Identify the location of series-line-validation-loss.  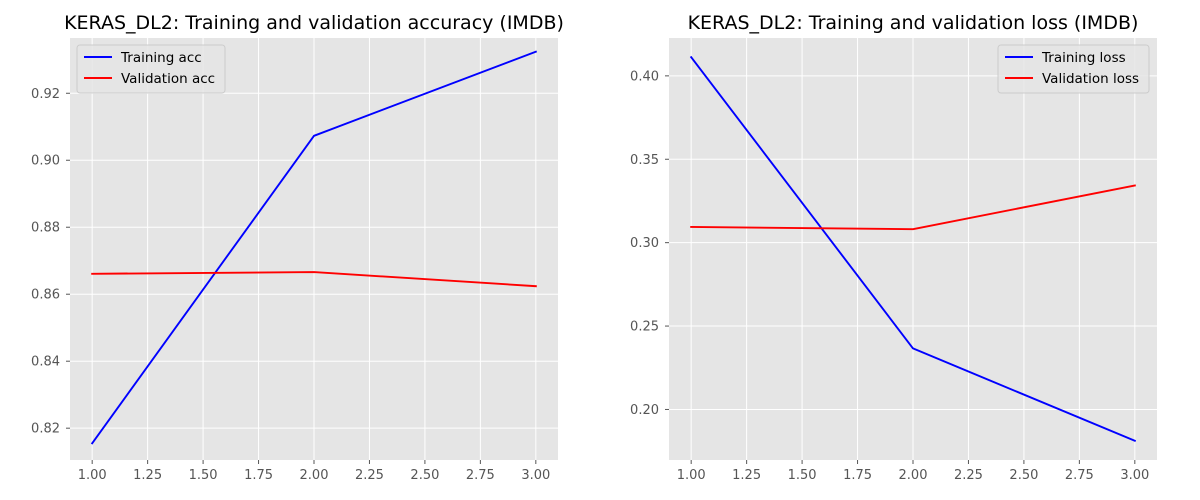
(913, 207).